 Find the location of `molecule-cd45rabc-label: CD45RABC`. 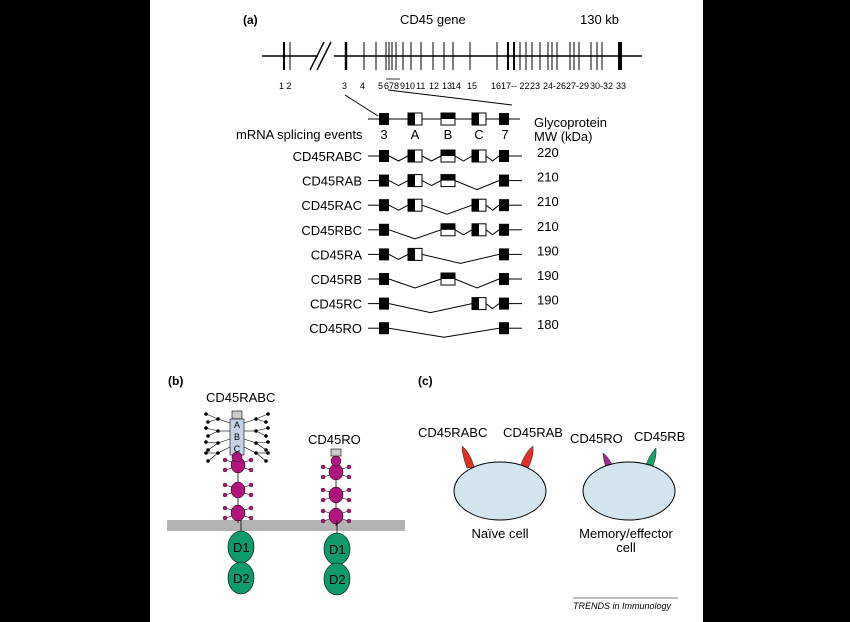

molecule-cd45rabc-label: CD45RABC is located at coordinates (240, 397).